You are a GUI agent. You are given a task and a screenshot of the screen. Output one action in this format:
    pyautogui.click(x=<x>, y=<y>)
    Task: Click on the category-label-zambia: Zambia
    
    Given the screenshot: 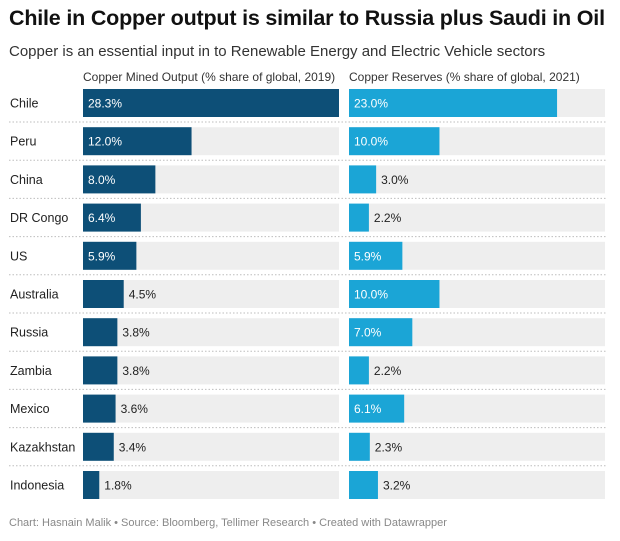 What is the action you would take?
    pyautogui.click(x=31, y=371)
    